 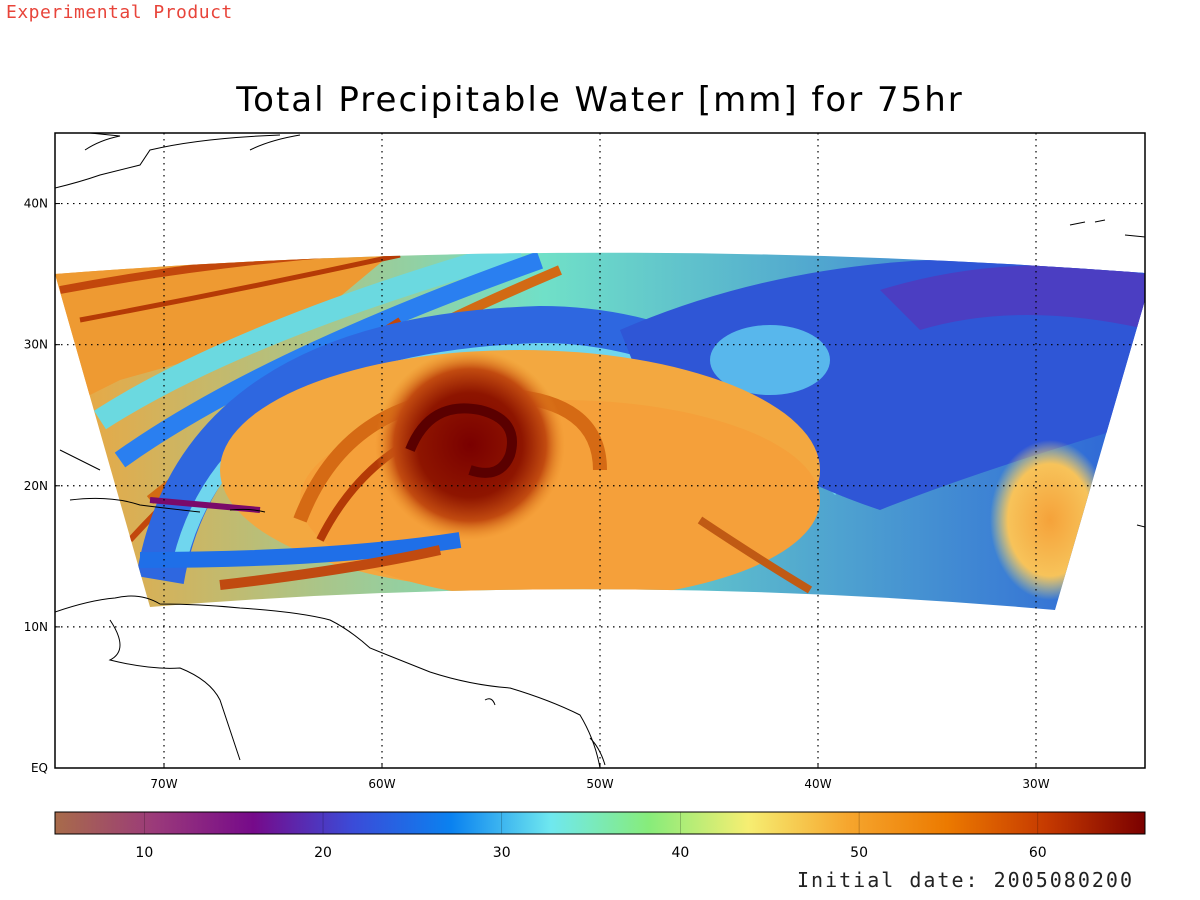 I want to click on colorbar-tick-label: 60, so click(x=1038, y=853).